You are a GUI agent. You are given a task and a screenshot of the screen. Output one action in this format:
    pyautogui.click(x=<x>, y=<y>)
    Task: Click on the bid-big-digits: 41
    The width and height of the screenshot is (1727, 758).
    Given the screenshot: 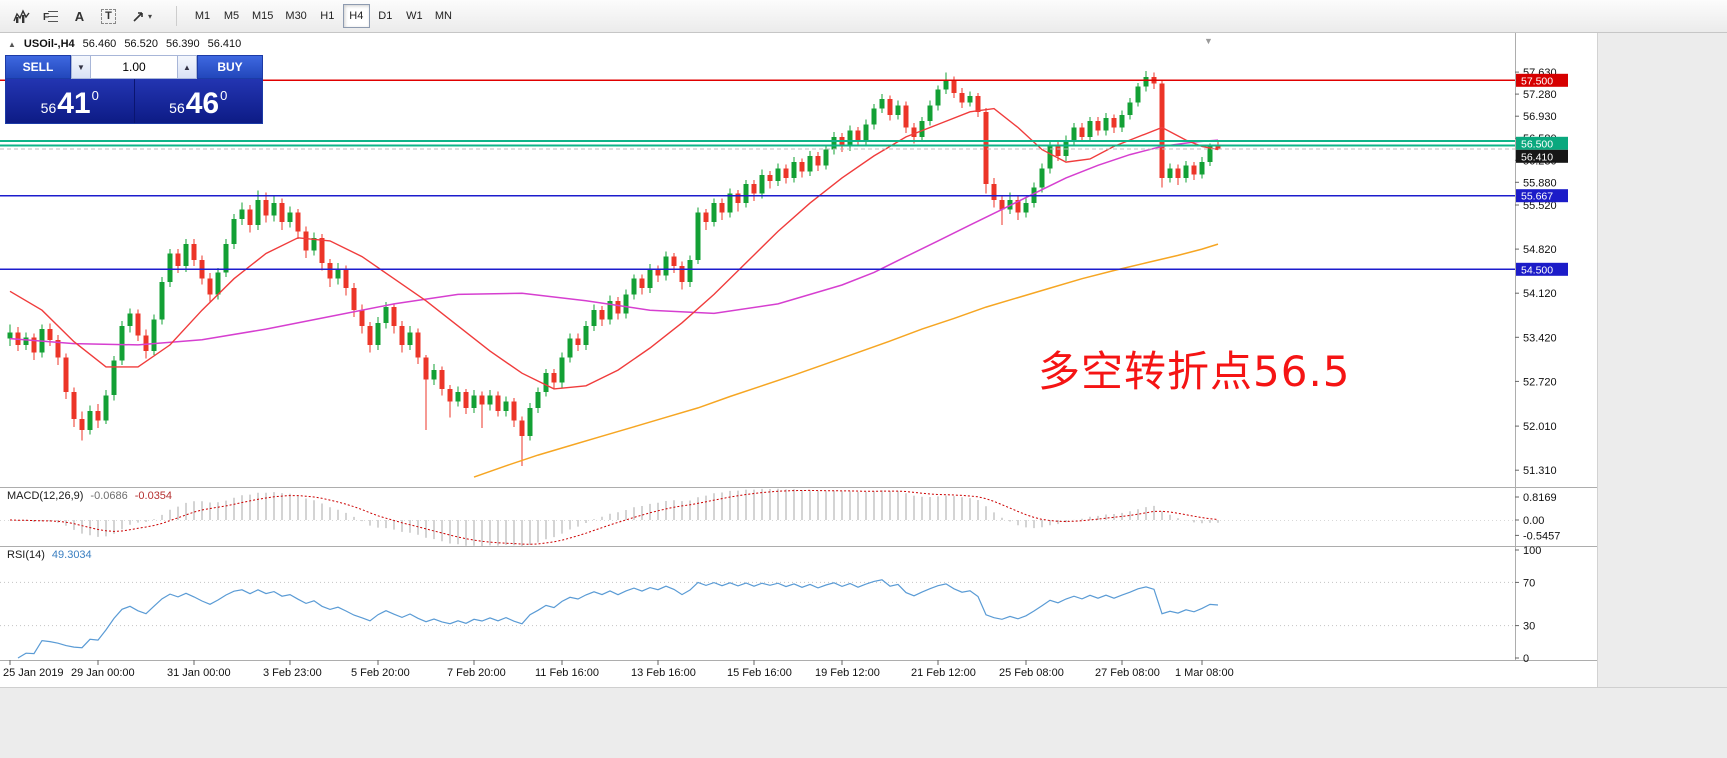 What is the action you would take?
    pyautogui.click(x=74, y=103)
    